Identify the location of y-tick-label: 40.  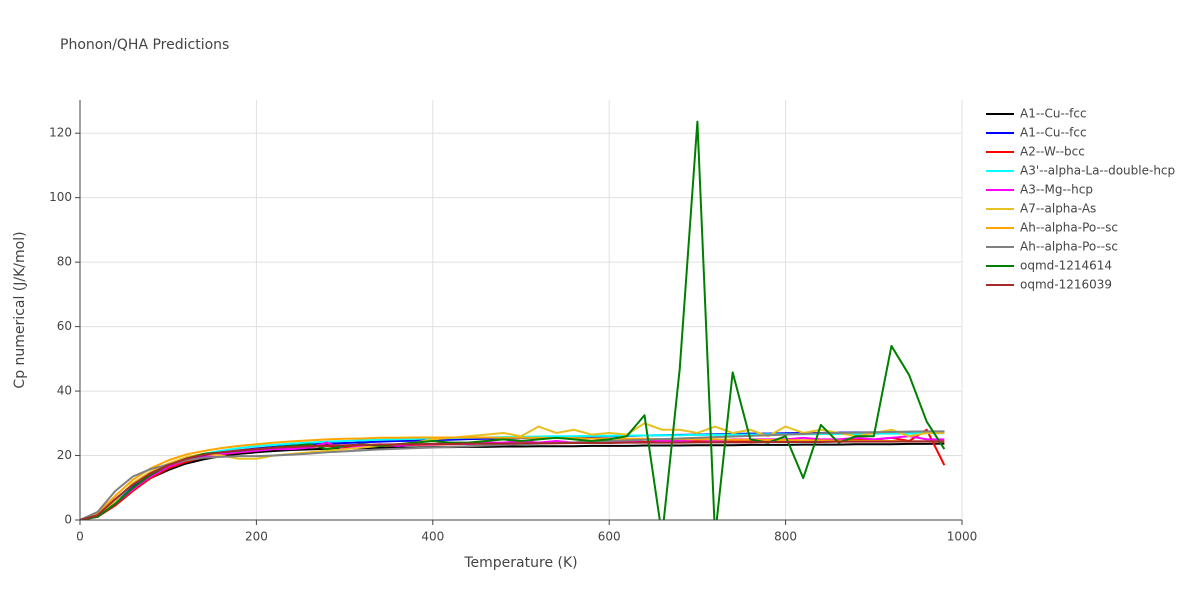
(64, 391).